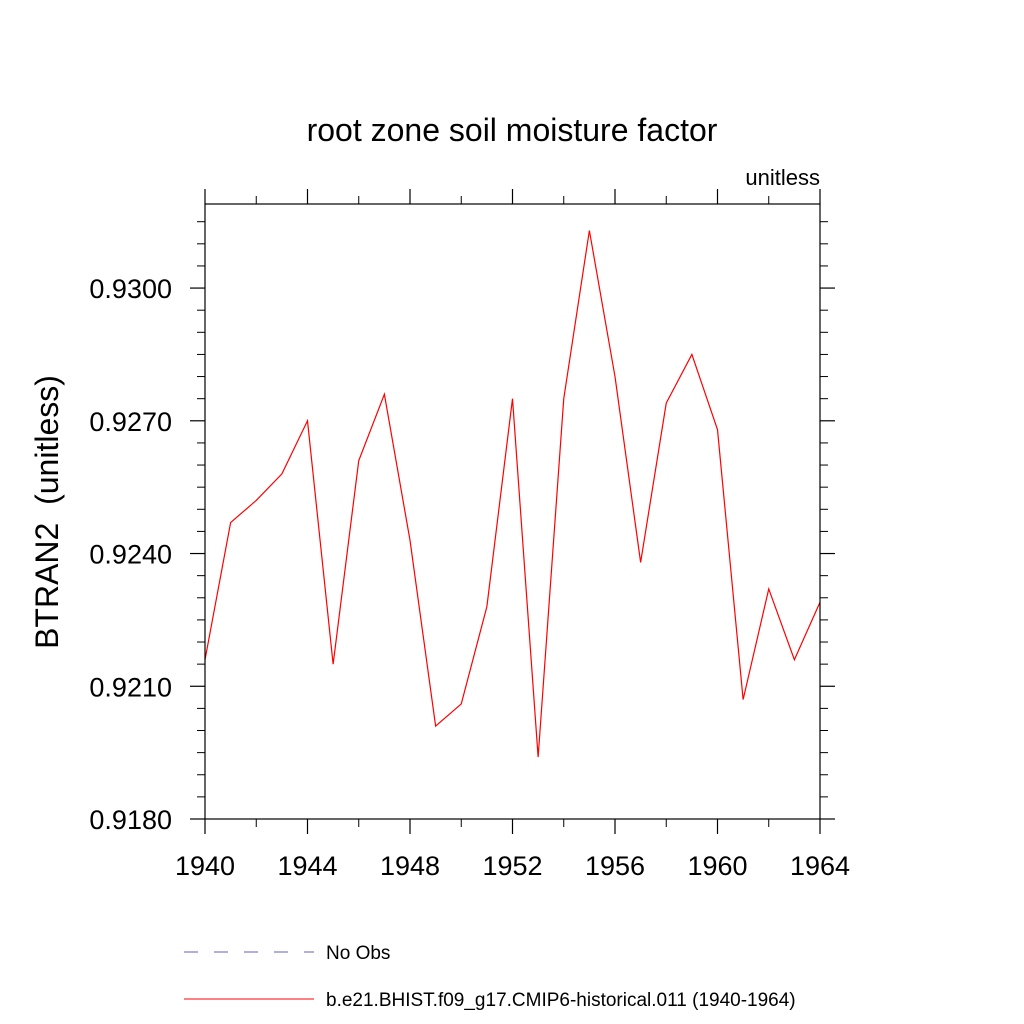 This screenshot has height=1024, width=1024. What do you see at coordinates (130, 422) in the screenshot?
I see `y-tick-label: 0.9270` at bounding box center [130, 422].